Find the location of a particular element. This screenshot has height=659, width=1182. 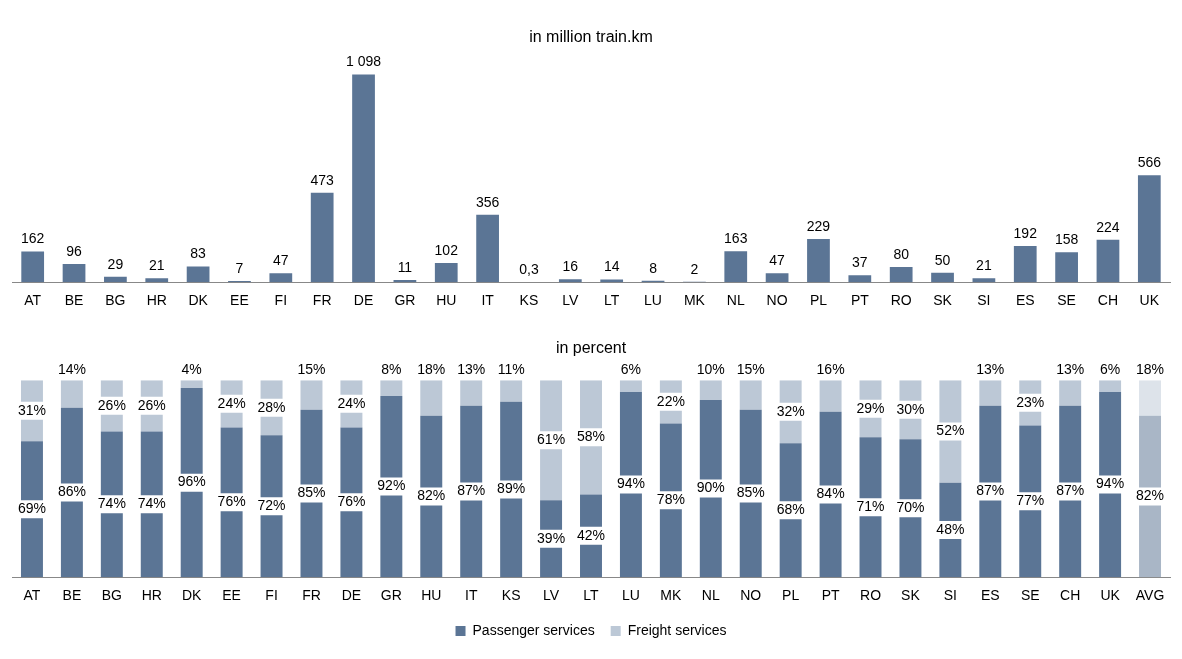

data-label: 356 is located at coordinates (487, 201).